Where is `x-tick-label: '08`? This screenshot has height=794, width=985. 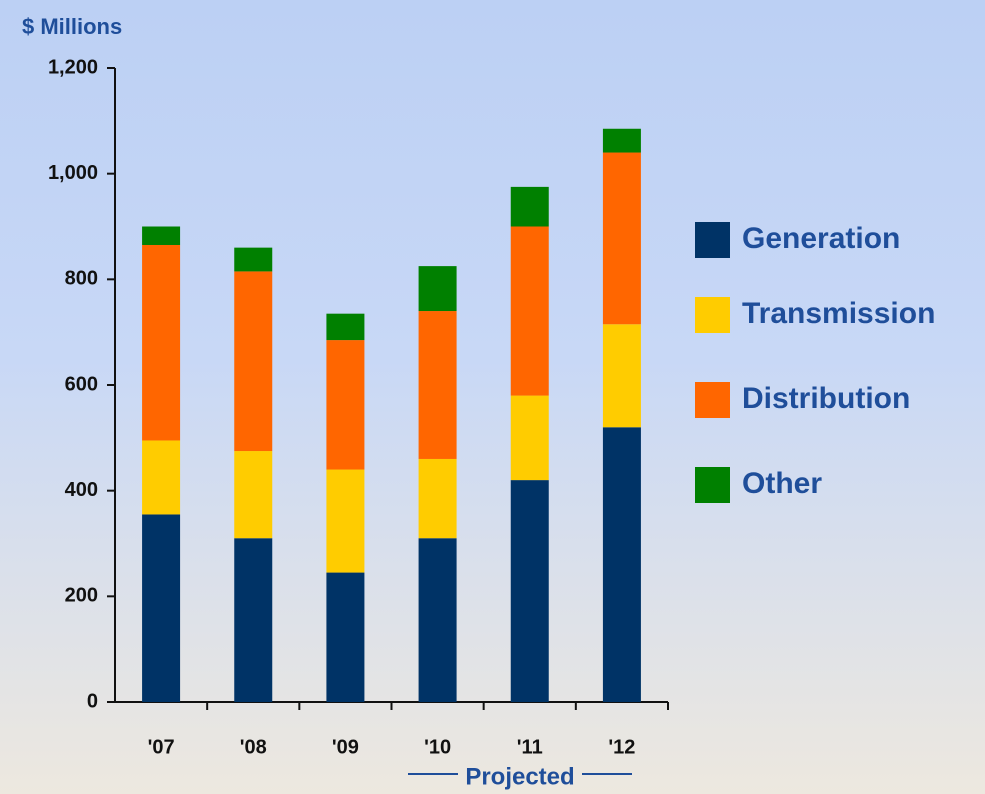
x-tick-label: '08 is located at coordinates (253, 747).